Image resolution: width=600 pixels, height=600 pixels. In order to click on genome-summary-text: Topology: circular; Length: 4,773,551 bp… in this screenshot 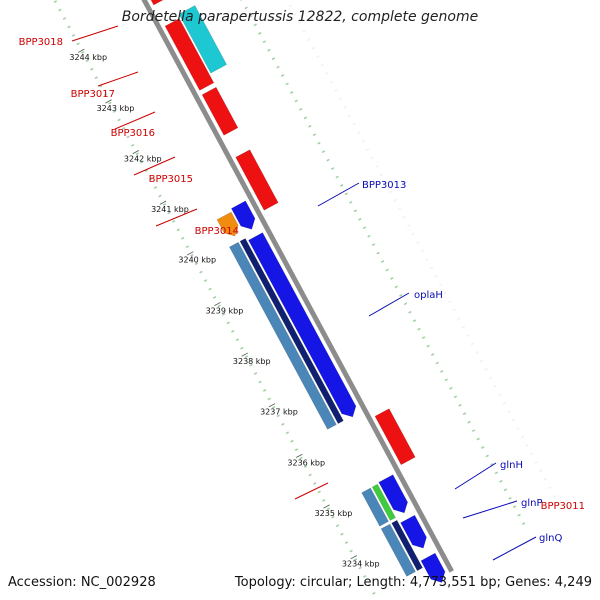, I will do `click(413, 582)`.